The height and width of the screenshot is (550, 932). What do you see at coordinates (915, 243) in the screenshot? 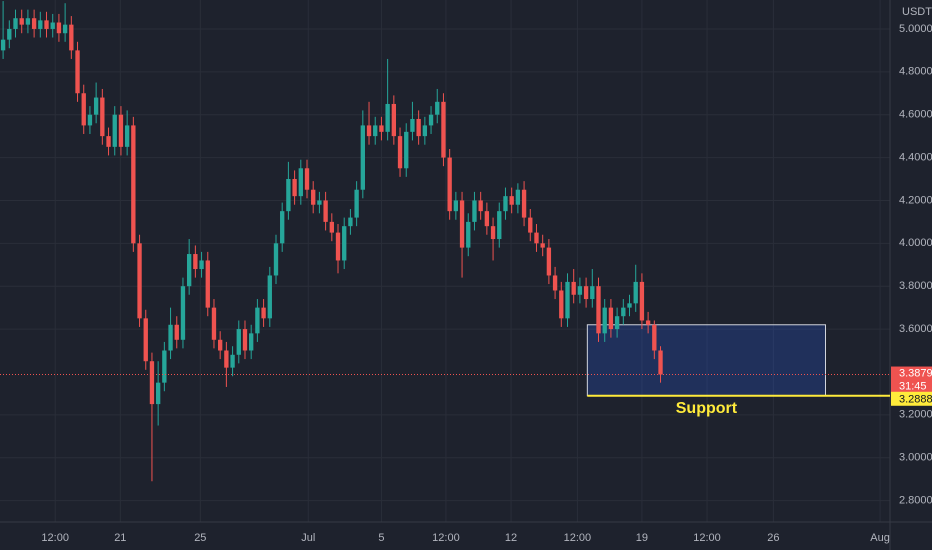
I see `y-tick-label: 4.0000` at bounding box center [915, 243].